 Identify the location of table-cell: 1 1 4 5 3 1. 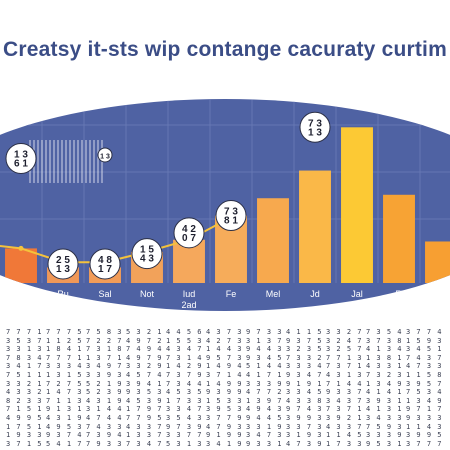
(346, 435).